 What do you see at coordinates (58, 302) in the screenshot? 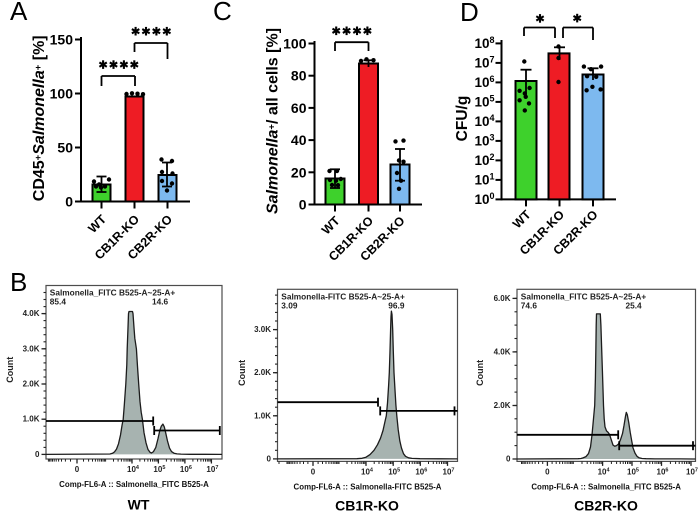
I see `svg-text: 85.4` at bounding box center [58, 302].